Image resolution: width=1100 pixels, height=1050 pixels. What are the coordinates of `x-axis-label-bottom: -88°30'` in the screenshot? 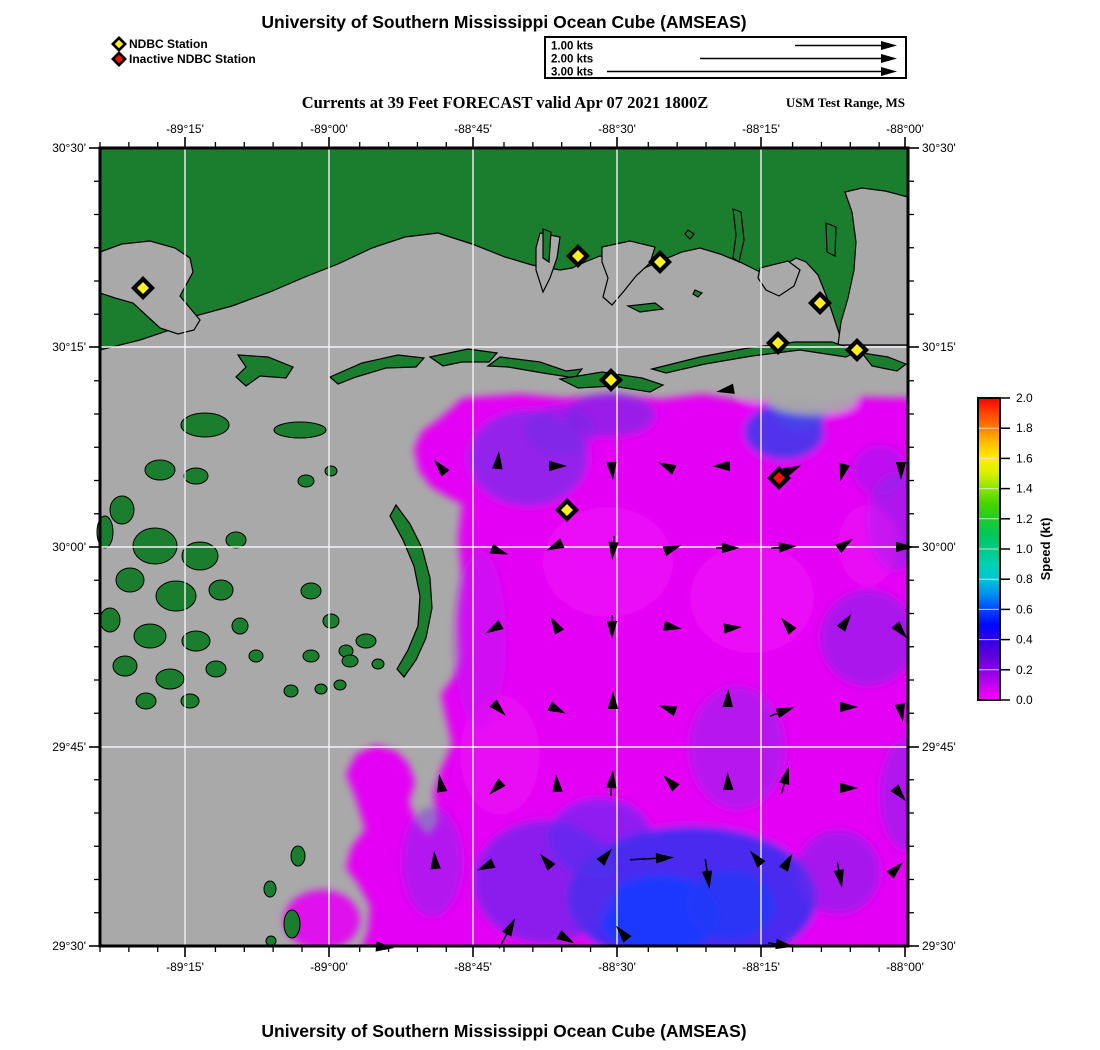 It's located at (617, 967).